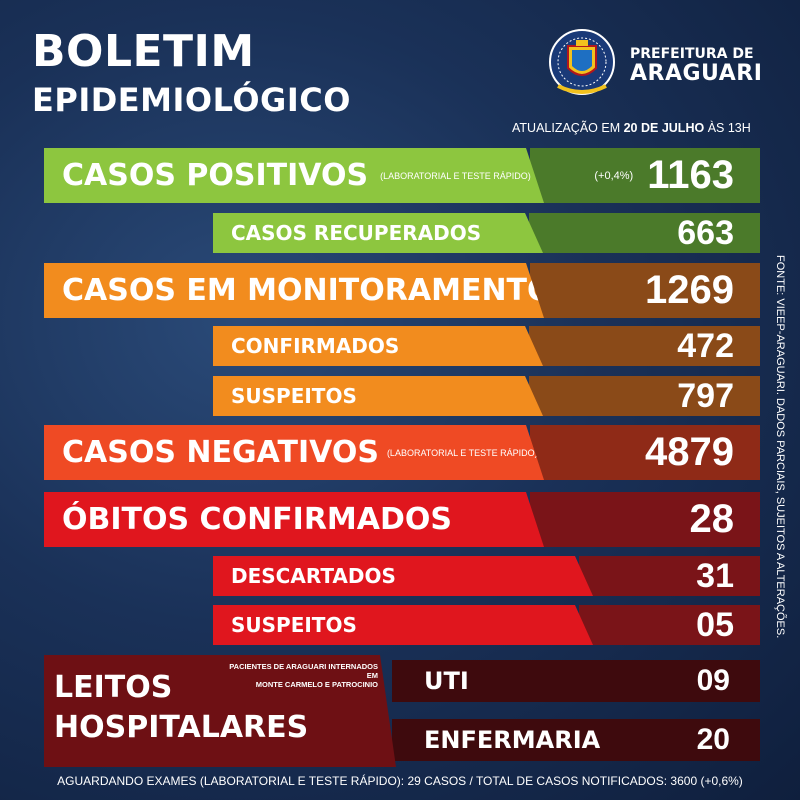 This screenshot has width=800, height=800. I want to click on logo-text-araguari: ARAGUARI, so click(696, 73).